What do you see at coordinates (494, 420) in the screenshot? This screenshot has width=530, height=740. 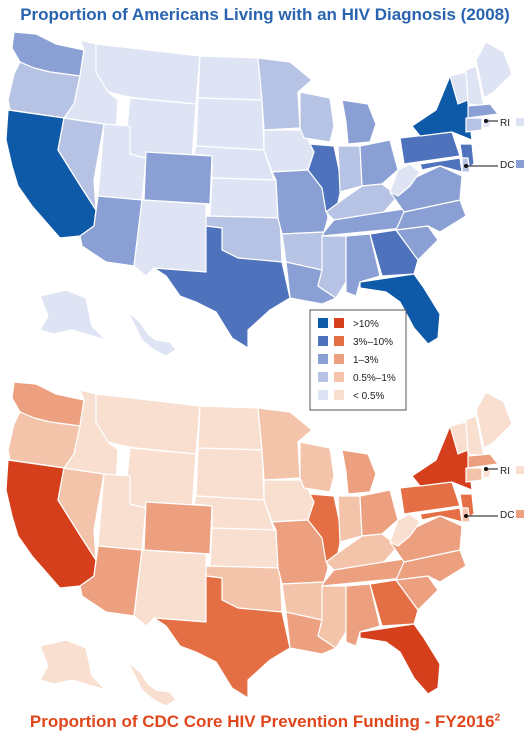 I see `funding-state-me` at bounding box center [494, 420].